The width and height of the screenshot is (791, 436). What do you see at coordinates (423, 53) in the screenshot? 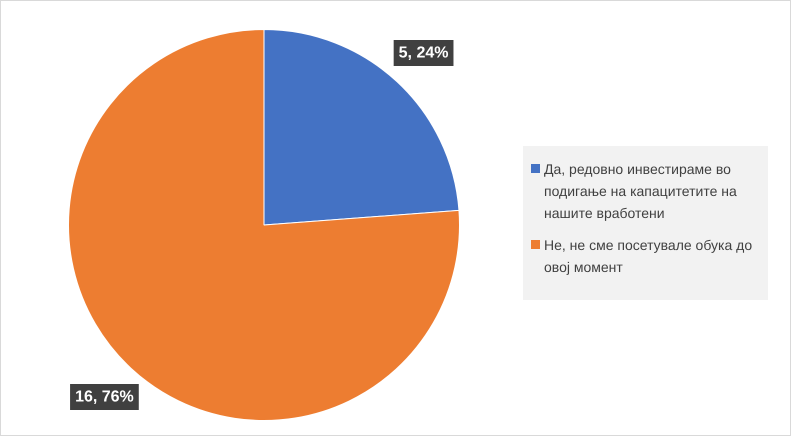
I see `data-label: 5, 24%` at bounding box center [423, 53].